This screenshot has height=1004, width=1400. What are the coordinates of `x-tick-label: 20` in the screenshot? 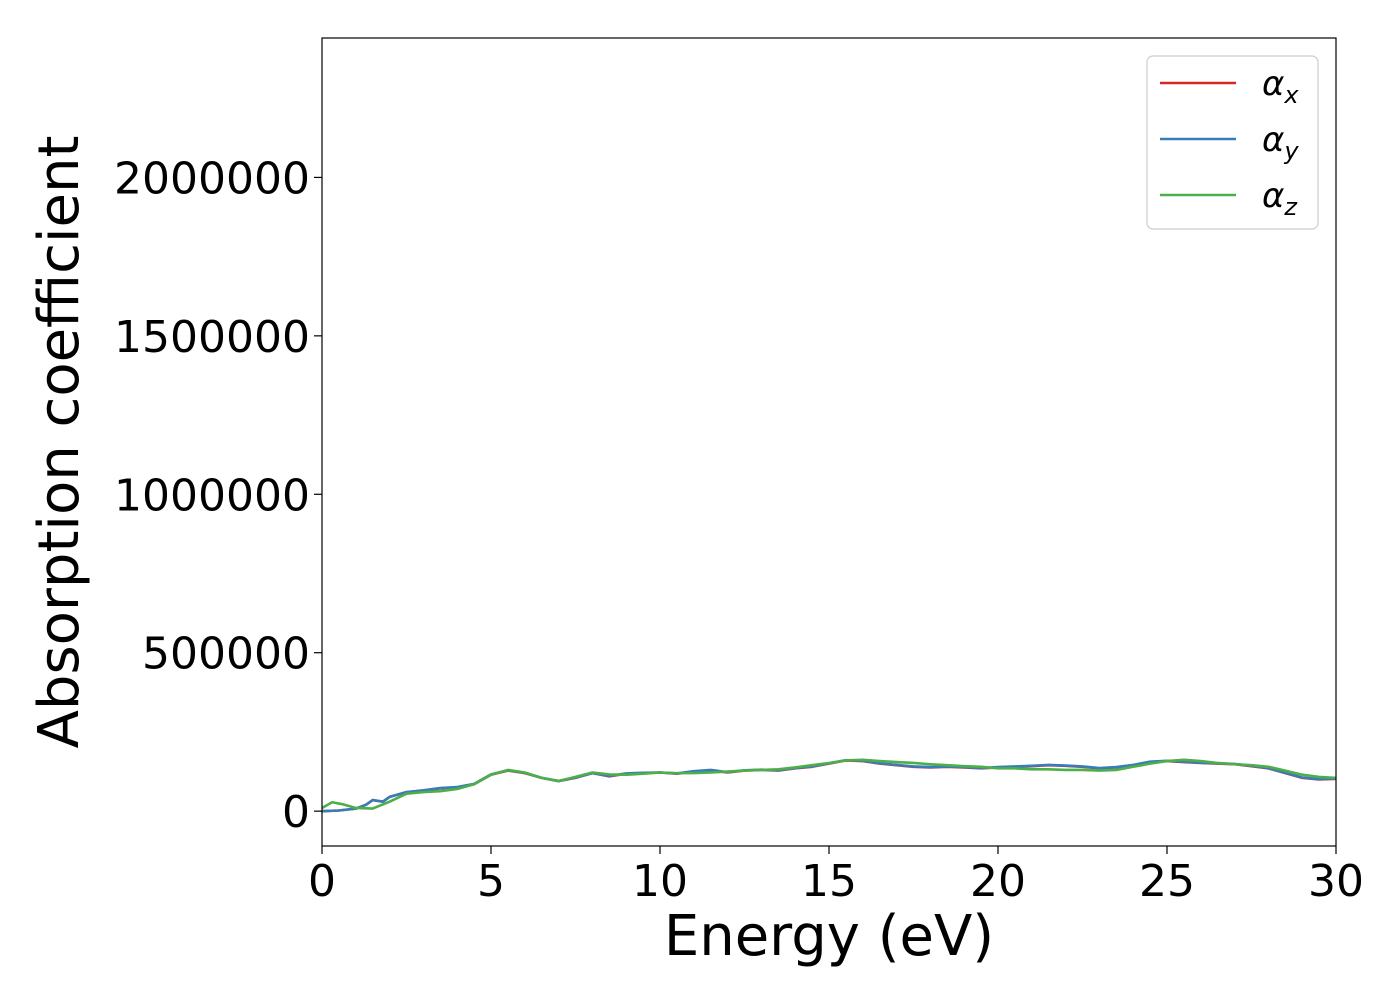 It's located at (998, 881).